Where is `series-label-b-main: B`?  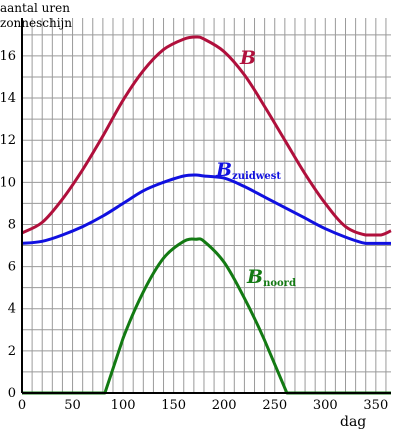
series-label-b-main: B is located at coordinates (247, 58).